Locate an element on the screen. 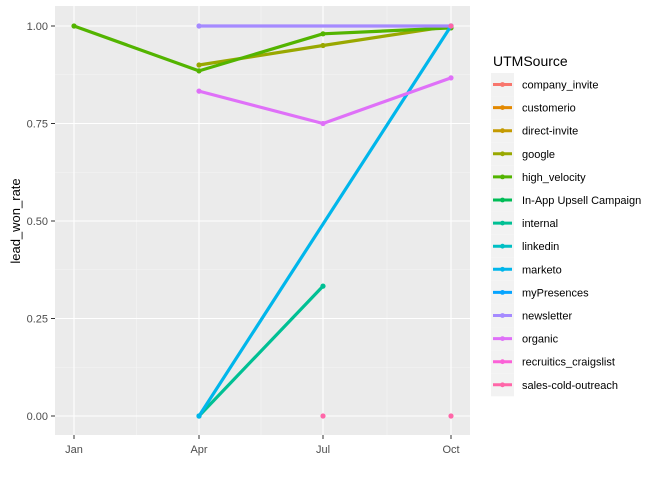  legend-item: company_invite is located at coordinates (544, 84).